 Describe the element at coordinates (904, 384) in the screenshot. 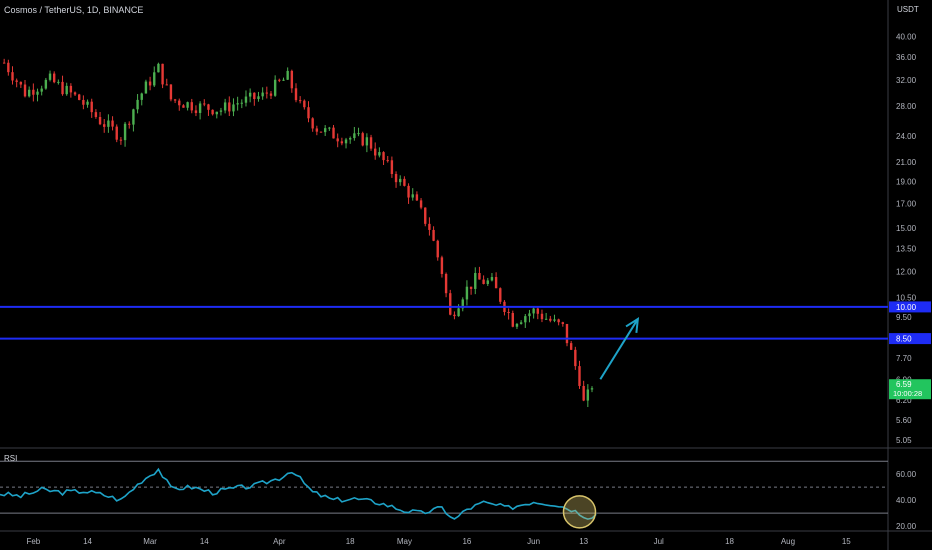

I see `last-price-badge: 6.59` at that location.